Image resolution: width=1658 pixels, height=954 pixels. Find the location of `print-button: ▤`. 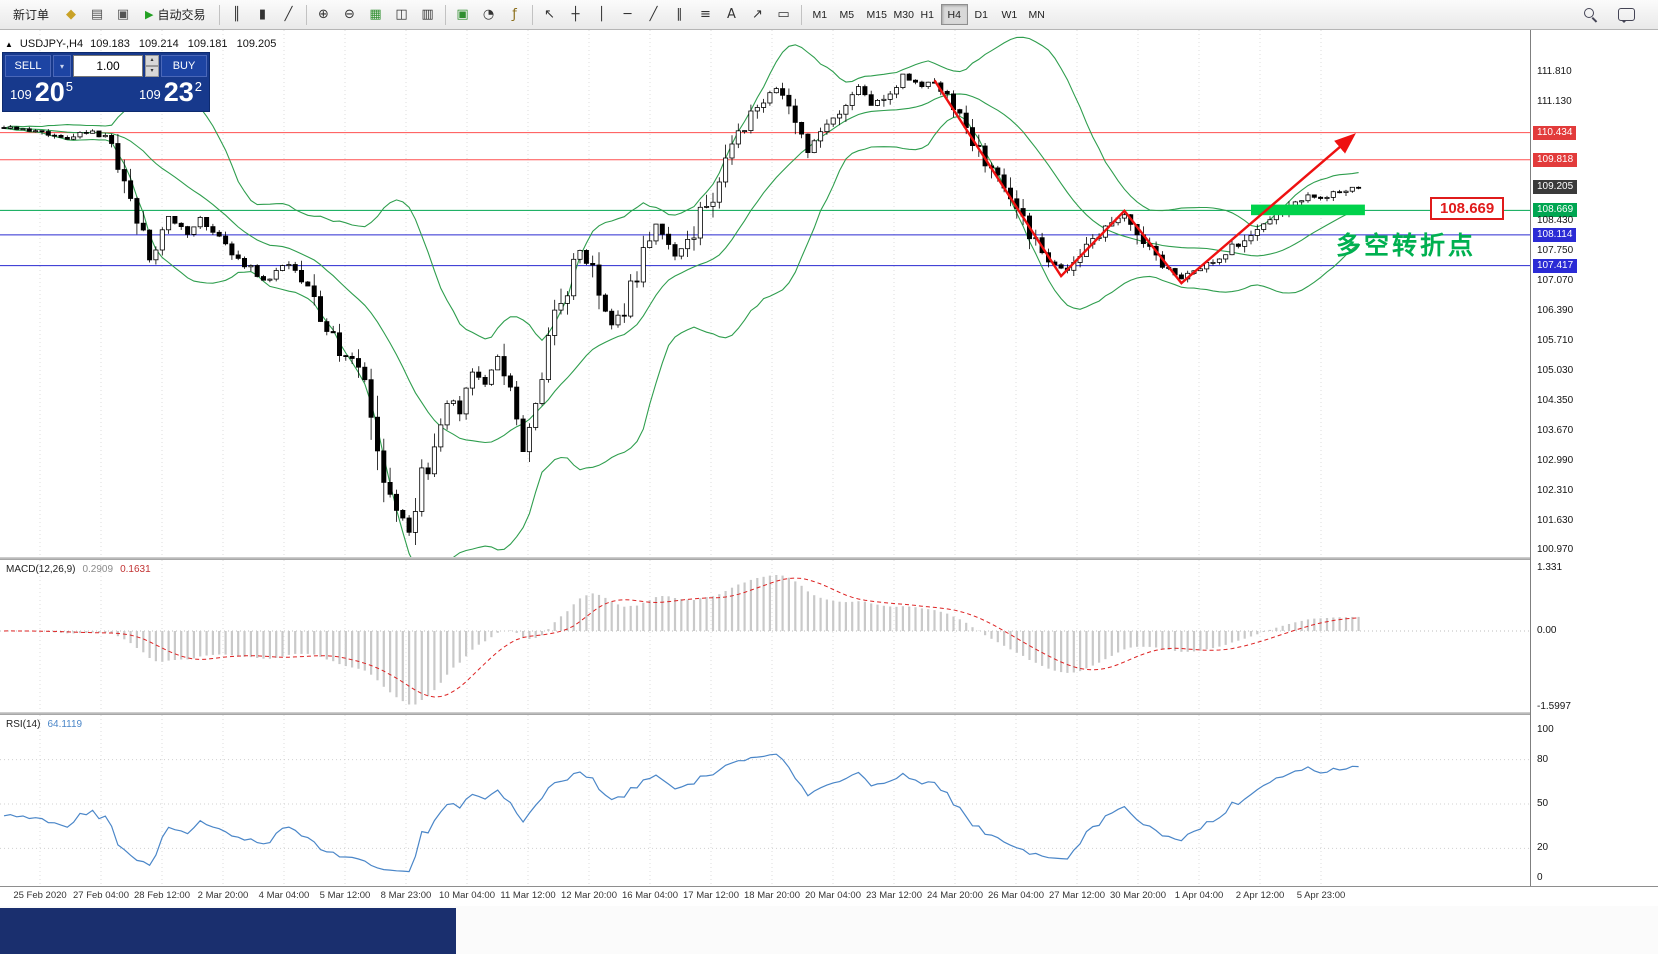

print-button: ▤ is located at coordinates (97, 15).